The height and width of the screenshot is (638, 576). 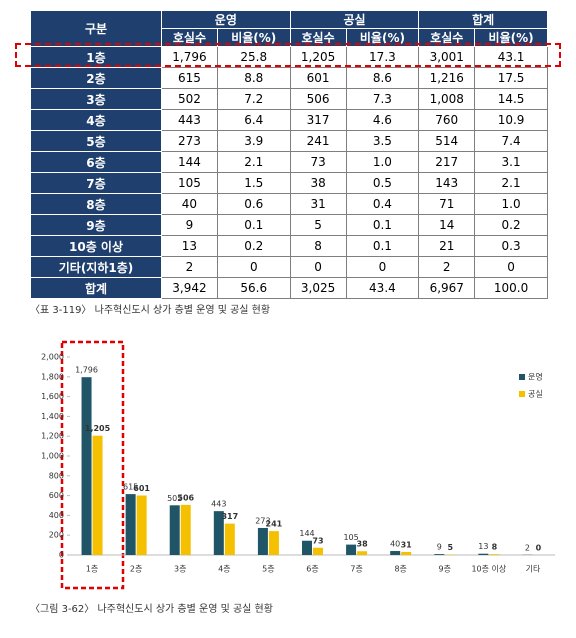 I want to click on y-tick-label: 1,200, so click(x=52, y=436).